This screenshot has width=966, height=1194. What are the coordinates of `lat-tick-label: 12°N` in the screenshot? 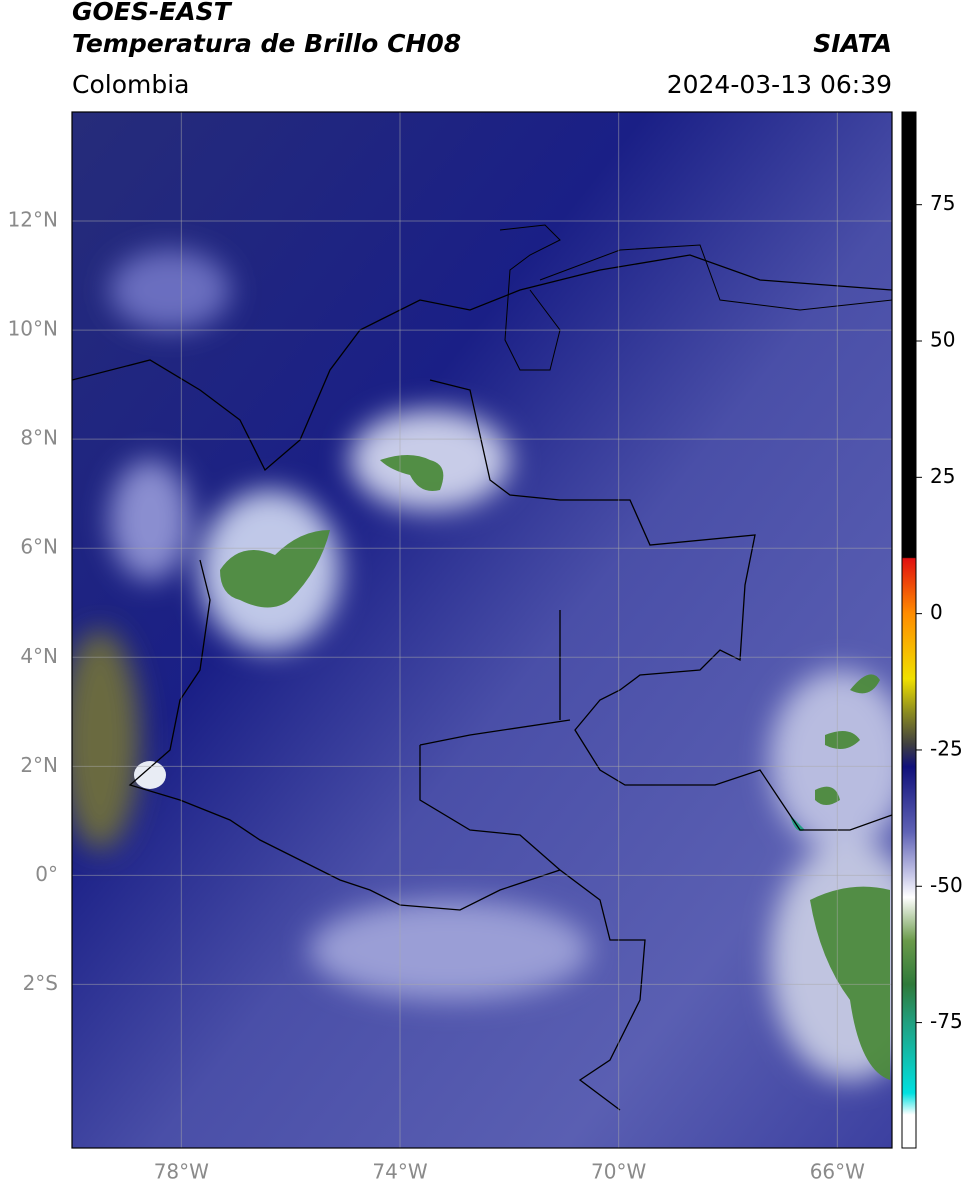 It's located at (33, 220).